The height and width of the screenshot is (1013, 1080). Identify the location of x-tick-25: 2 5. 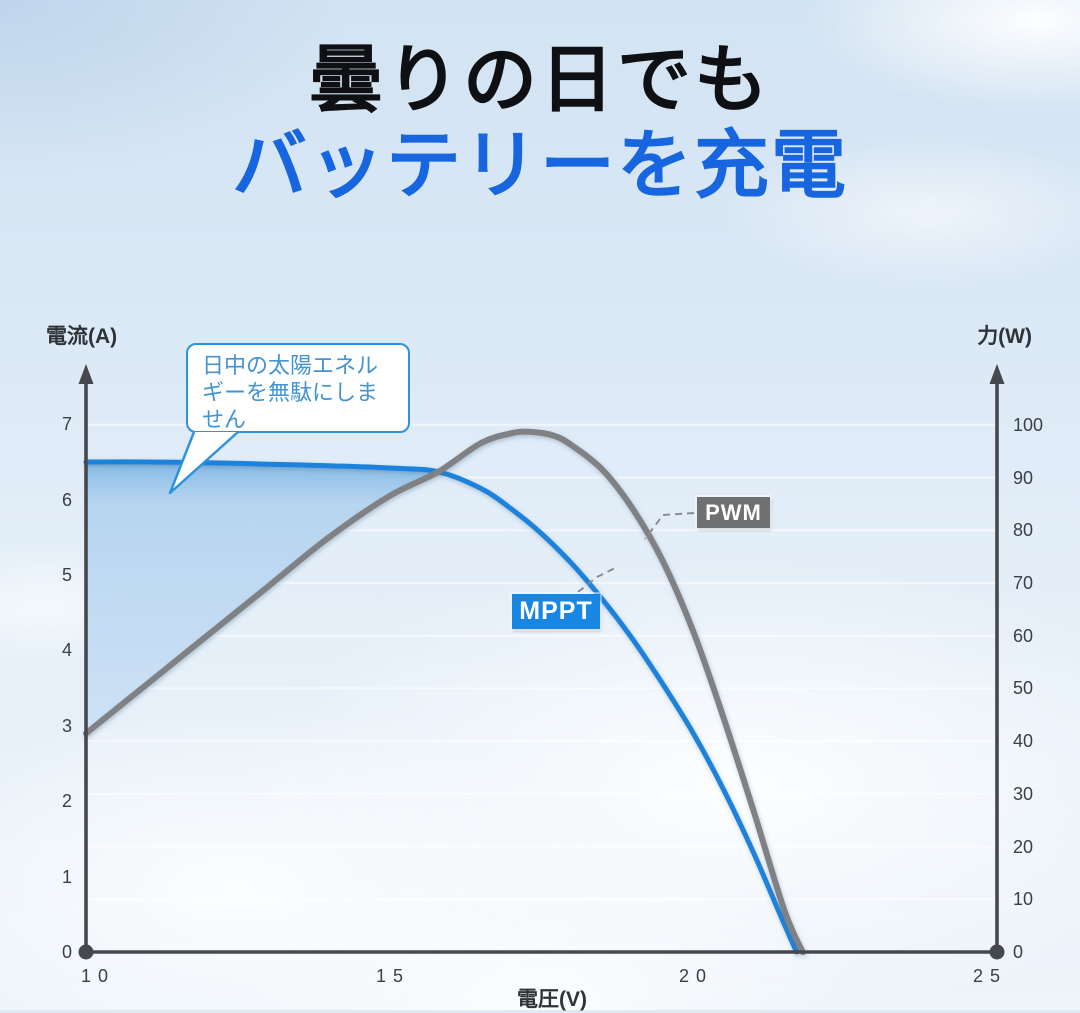
(987, 976).